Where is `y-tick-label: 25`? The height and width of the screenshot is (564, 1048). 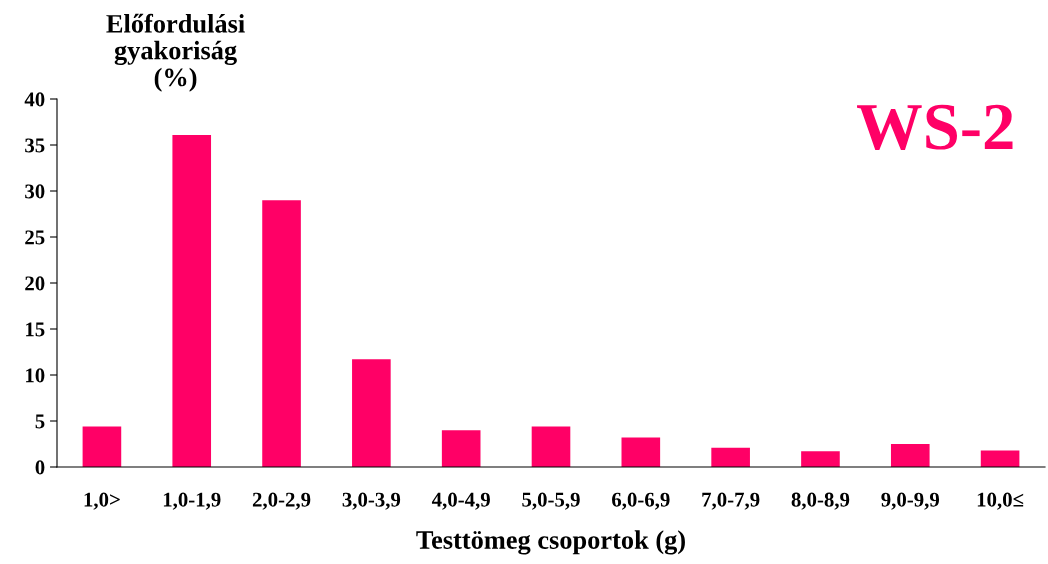
y-tick-label: 25 is located at coordinates (35, 237).